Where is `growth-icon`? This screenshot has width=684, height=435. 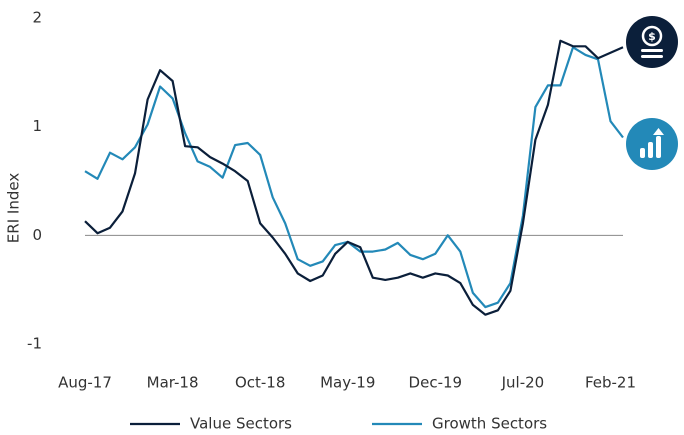
growth-icon is located at coordinates (652, 144).